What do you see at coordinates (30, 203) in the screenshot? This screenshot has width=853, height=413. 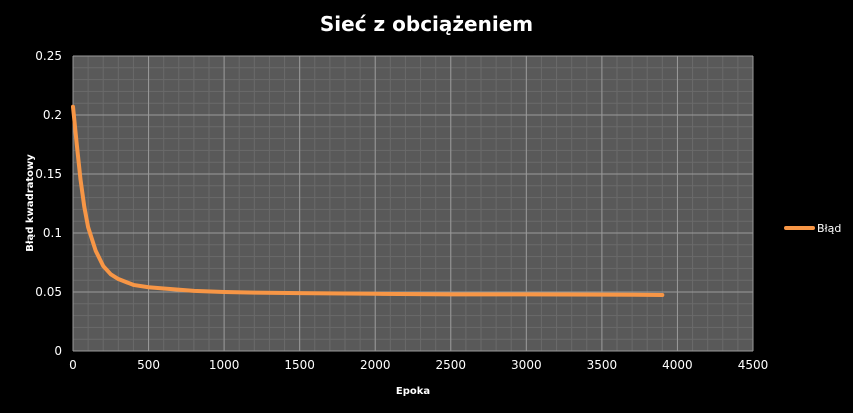 I see `y-axis-label: Błąd kwadratowy` at bounding box center [30, 203].